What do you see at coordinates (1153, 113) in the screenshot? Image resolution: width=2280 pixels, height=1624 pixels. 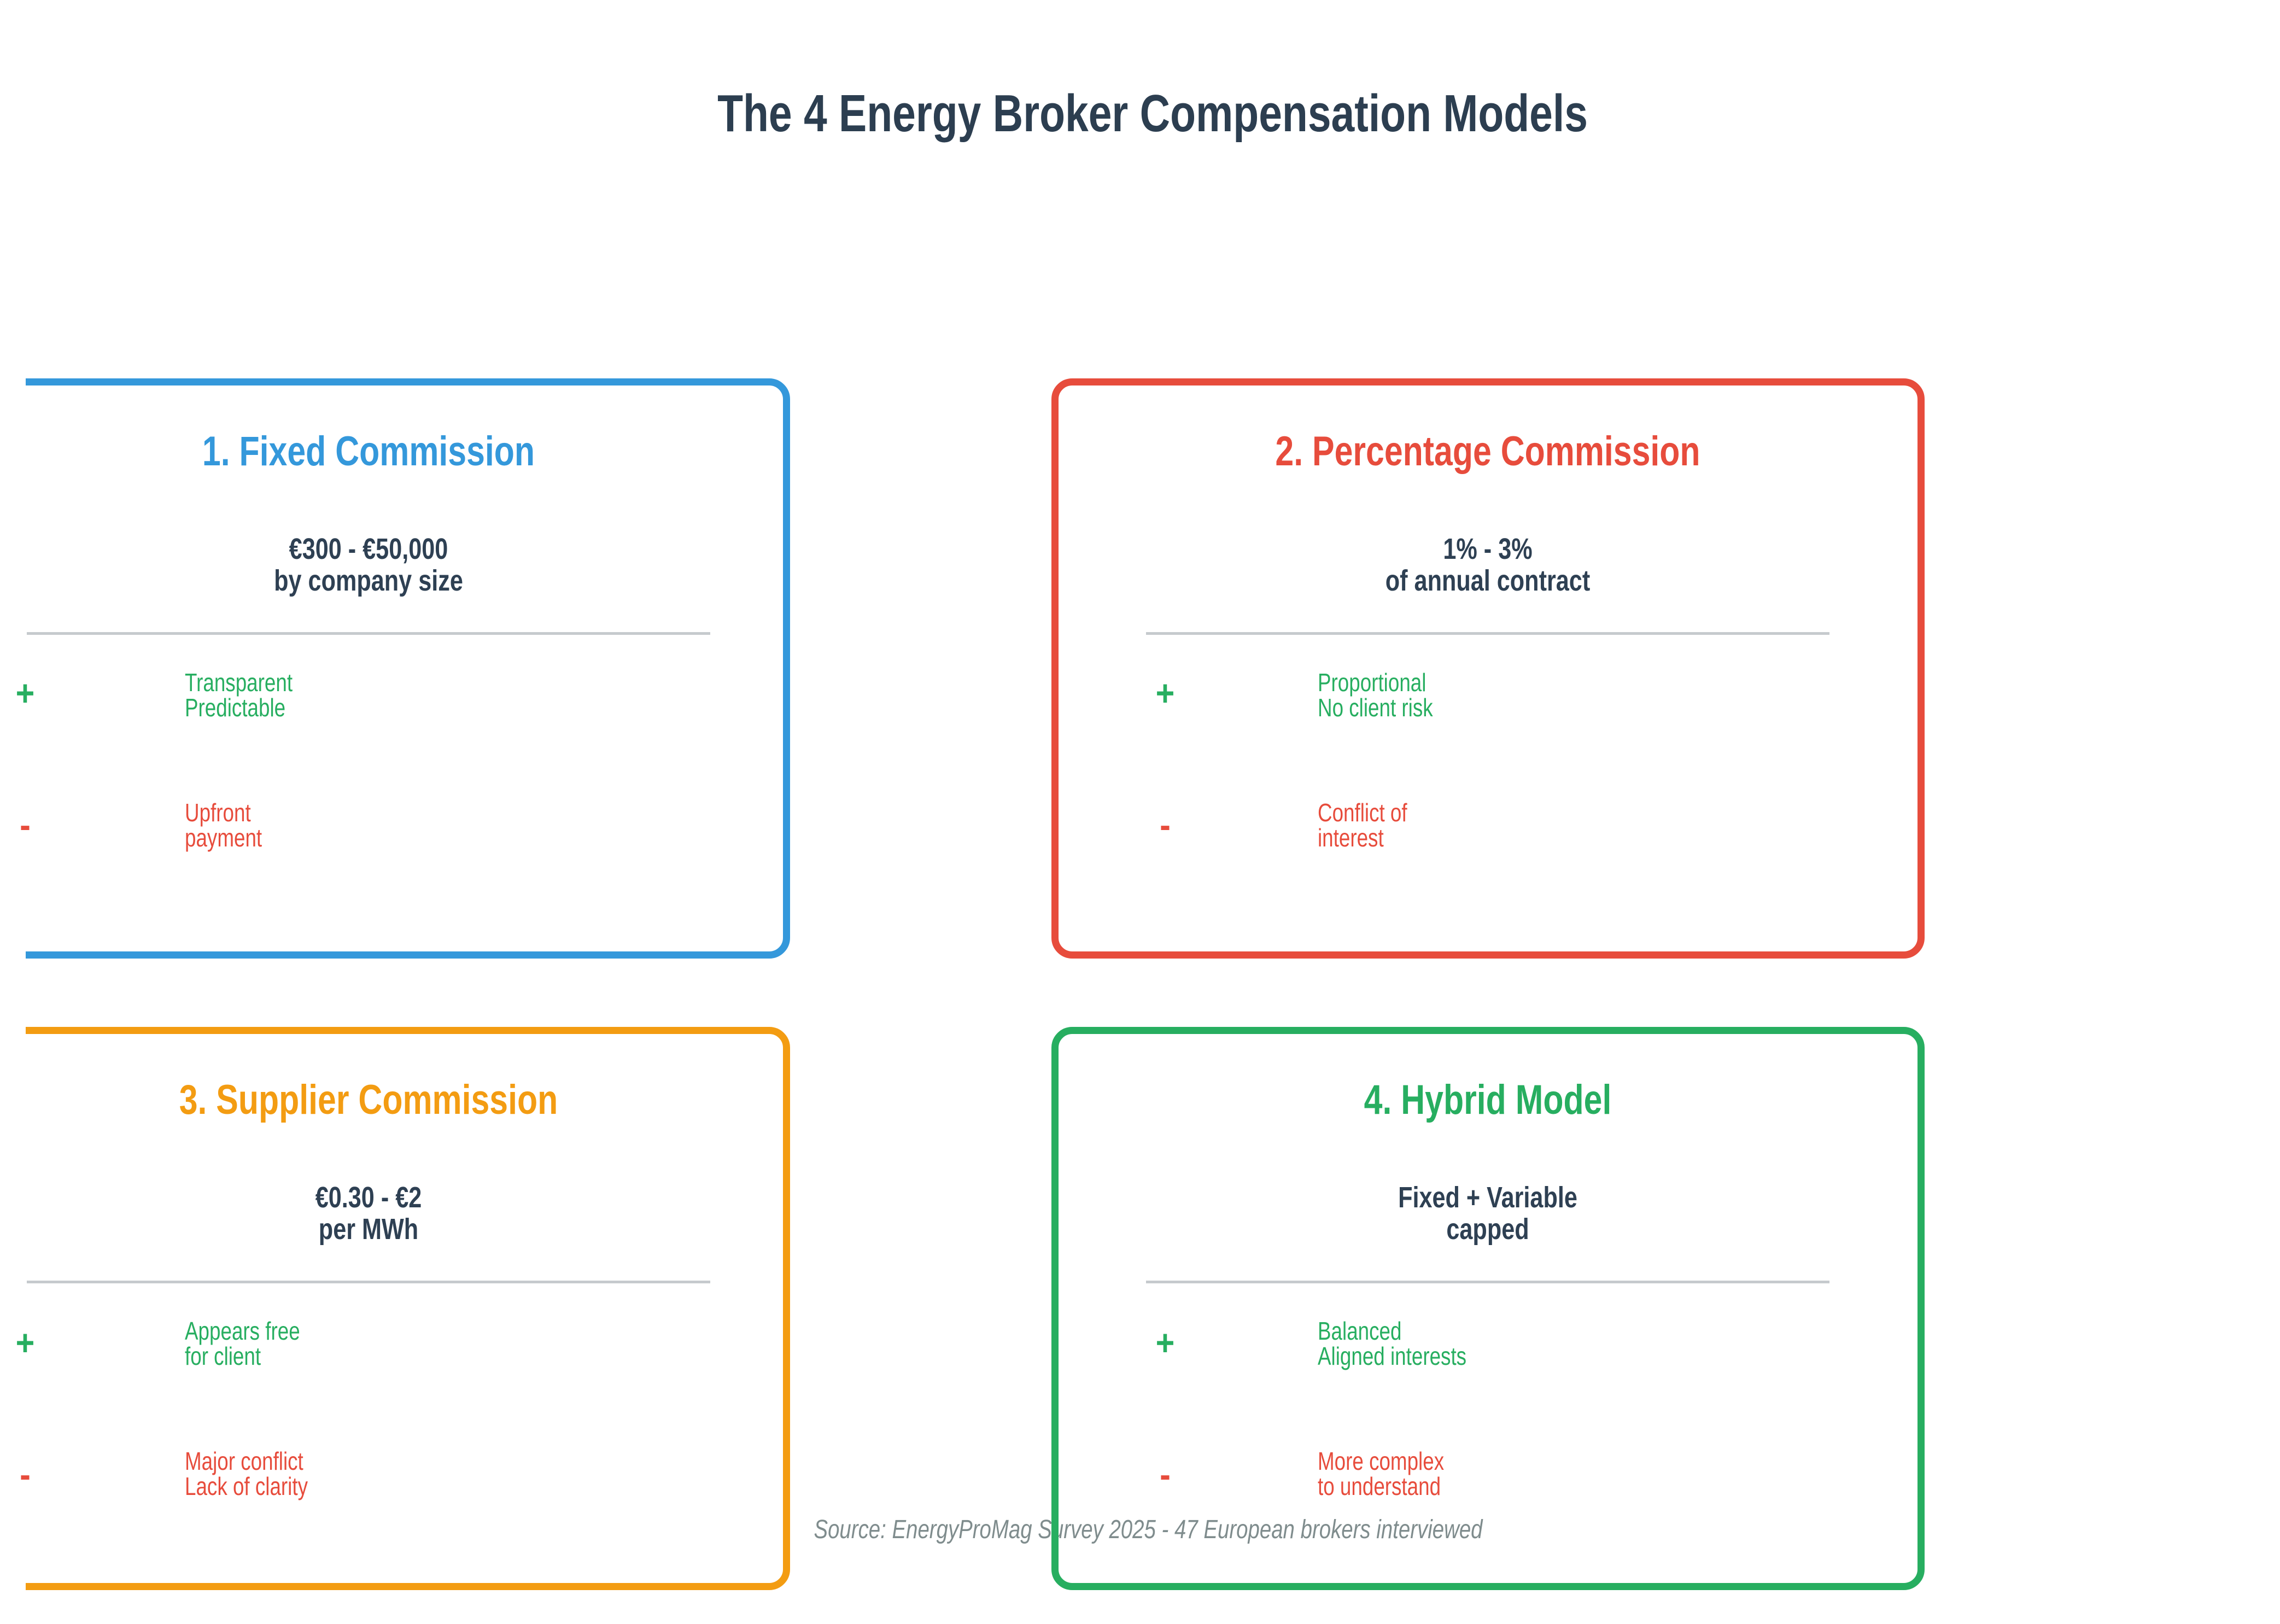 I see `page-title: The 4 Energy Broker Compensation Models` at bounding box center [1153, 113].